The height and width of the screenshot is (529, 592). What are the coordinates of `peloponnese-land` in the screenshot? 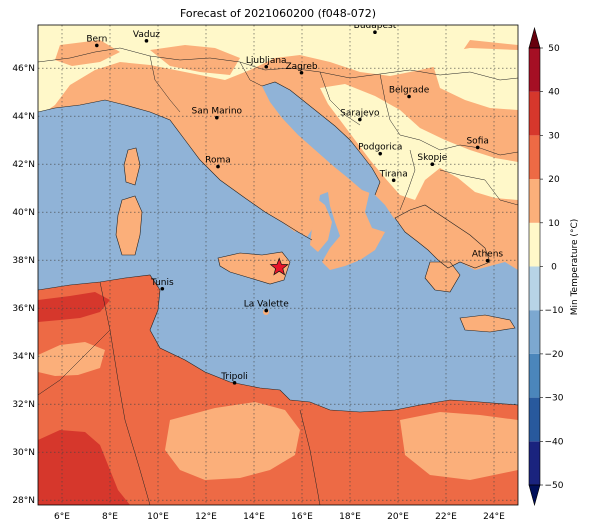 It's located at (442, 277).